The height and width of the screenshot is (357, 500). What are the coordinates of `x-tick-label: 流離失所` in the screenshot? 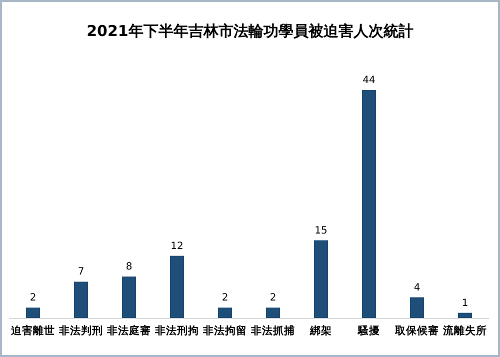 It's located at (464, 330).